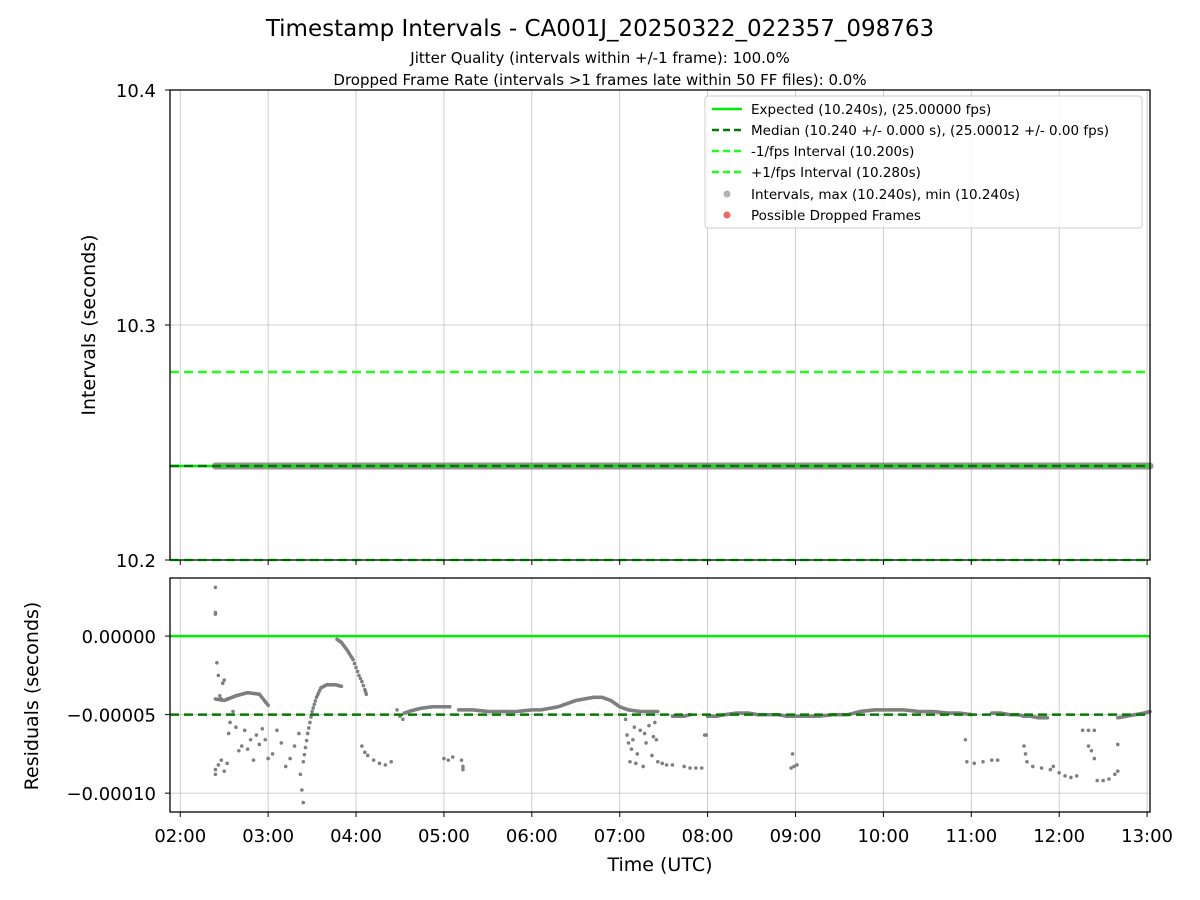  What do you see at coordinates (885, 195) in the screenshot?
I see `legend-label-intervals: Intervals, max (10.240s), min (10.240s)` at bounding box center [885, 195].